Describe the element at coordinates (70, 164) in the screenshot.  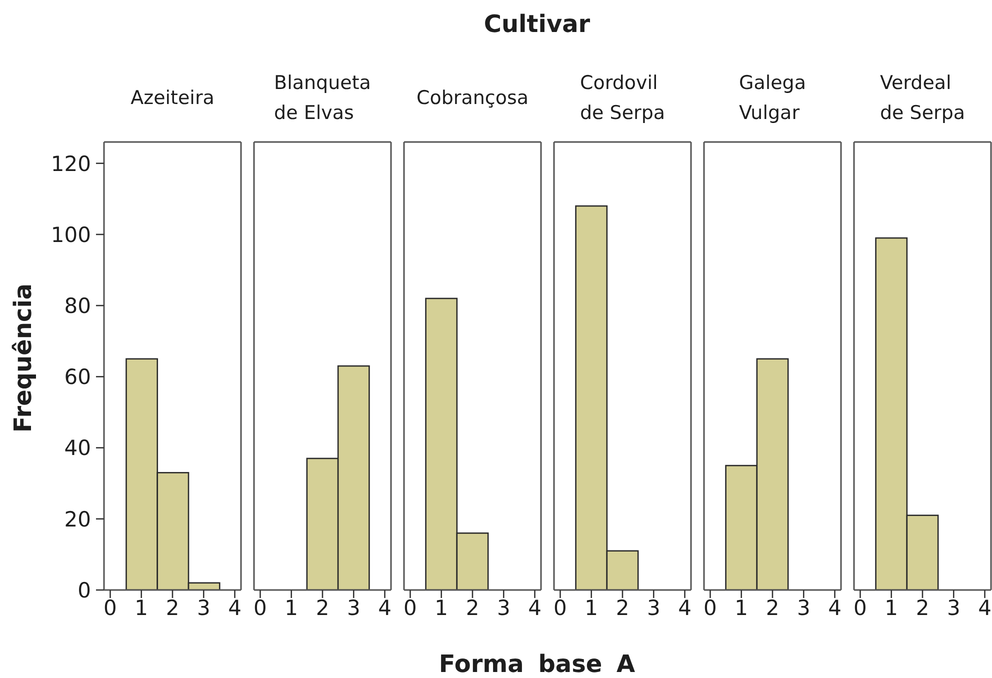
I see `y-tick-label: 120` at that location.